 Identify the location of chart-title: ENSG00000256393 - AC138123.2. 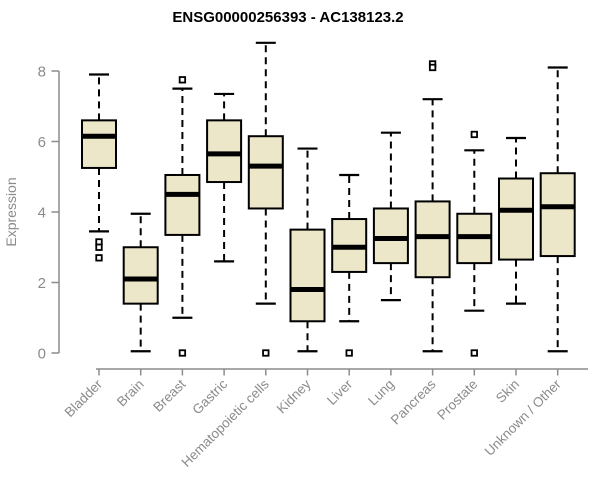
(287, 17).